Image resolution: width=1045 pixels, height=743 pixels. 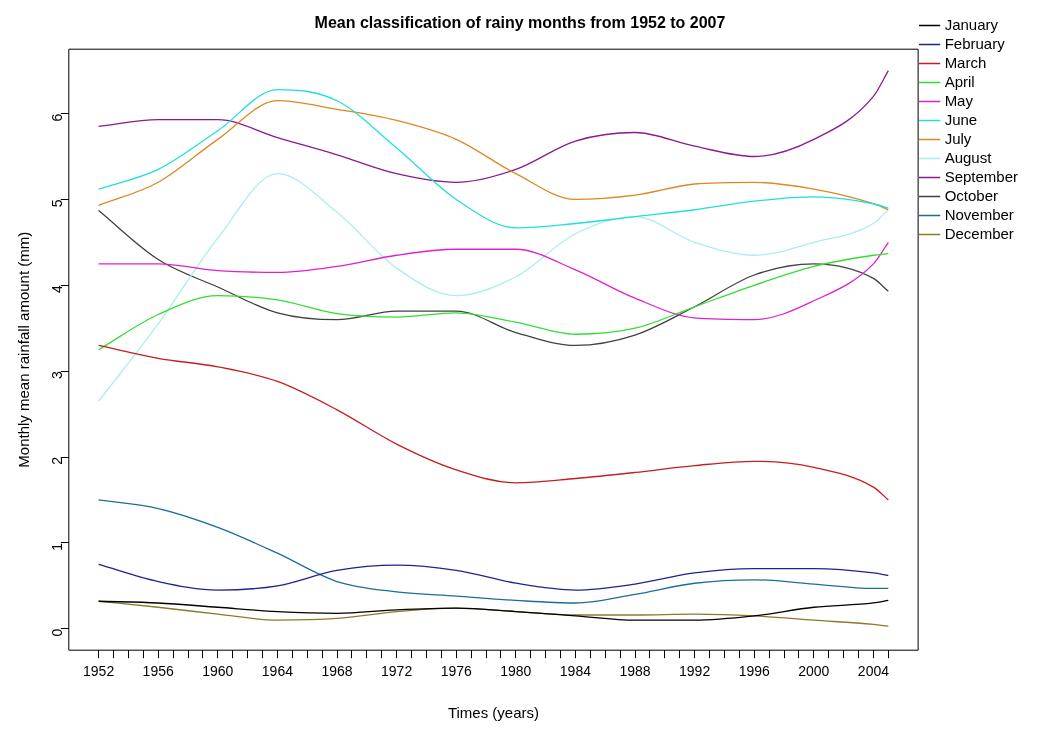 I want to click on legend-label: September, so click(x=981, y=176).